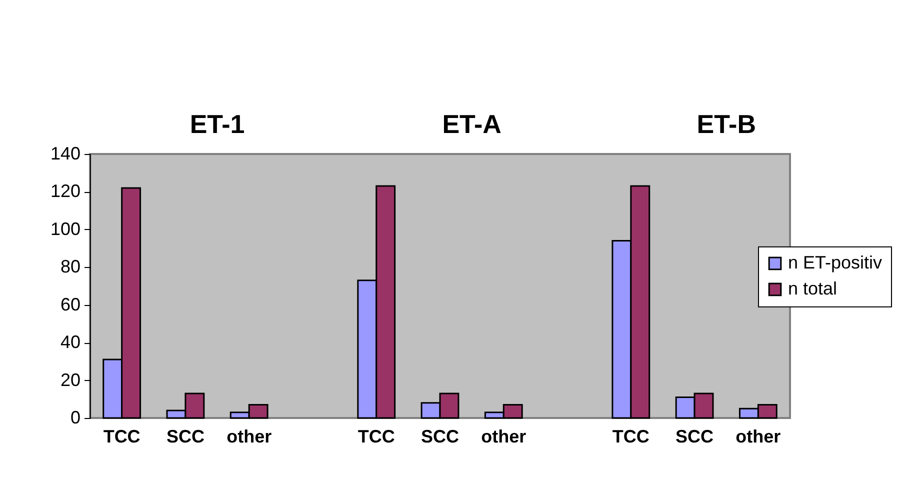 The width and height of the screenshot is (923, 496). What do you see at coordinates (65, 191) in the screenshot?
I see `y-tick-label: 120` at bounding box center [65, 191].